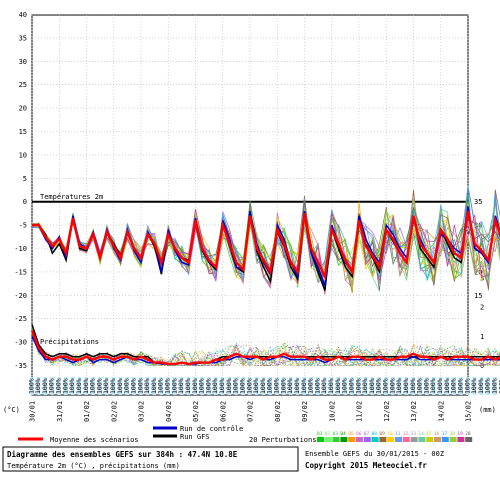 The image size is (500, 477). Describe the element at coordinates (23, 155) in the screenshot. I see `y-tick-label-left: 10` at that location.